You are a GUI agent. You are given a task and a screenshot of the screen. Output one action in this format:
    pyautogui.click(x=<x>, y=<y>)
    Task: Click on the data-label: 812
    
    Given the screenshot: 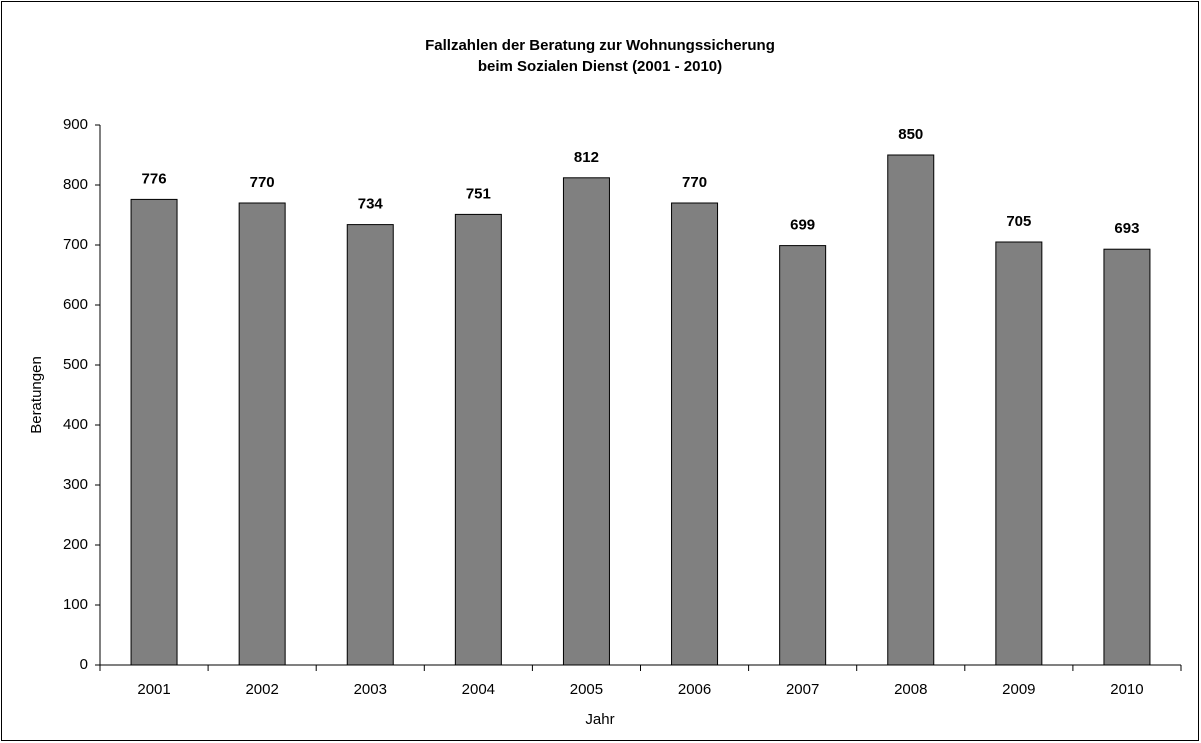 What is the action you would take?
    pyautogui.click(x=586, y=157)
    